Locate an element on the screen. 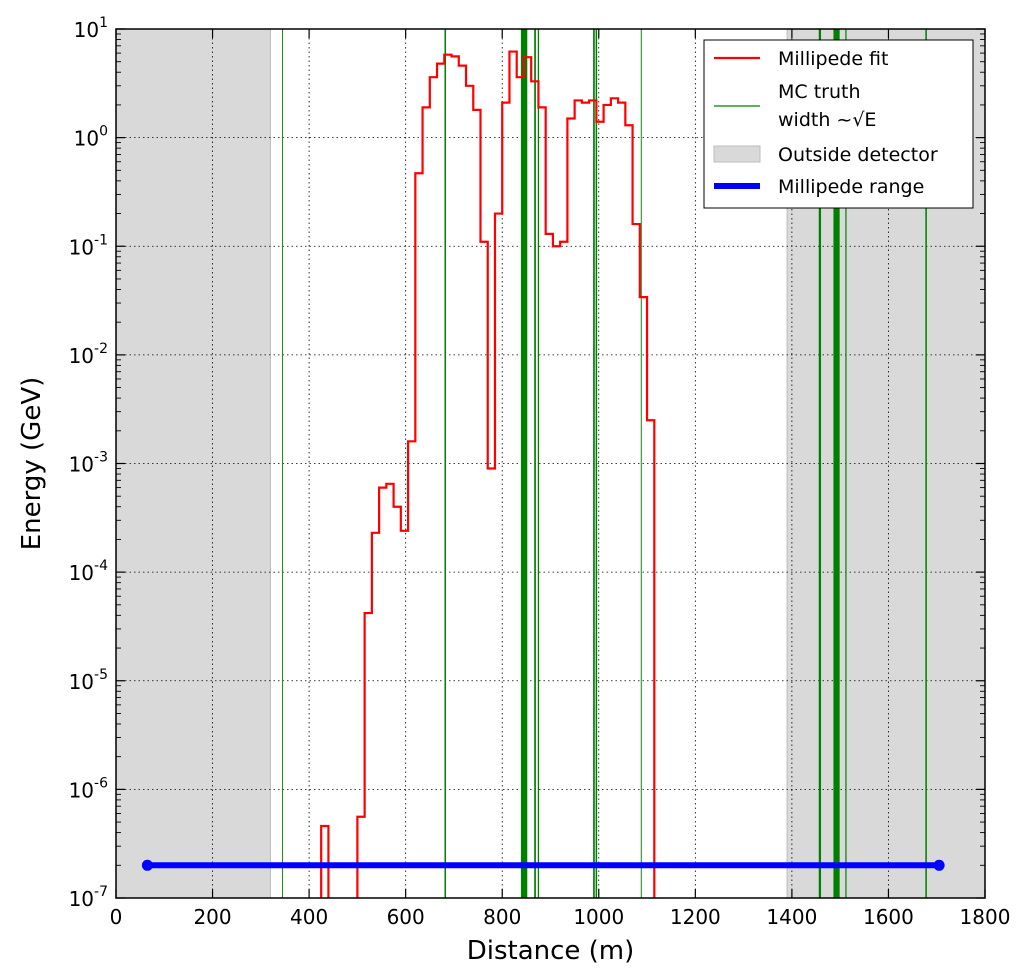 The height and width of the screenshot is (976, 1023). legend-truth-label: MC truth is located at coordinates (819, 92).